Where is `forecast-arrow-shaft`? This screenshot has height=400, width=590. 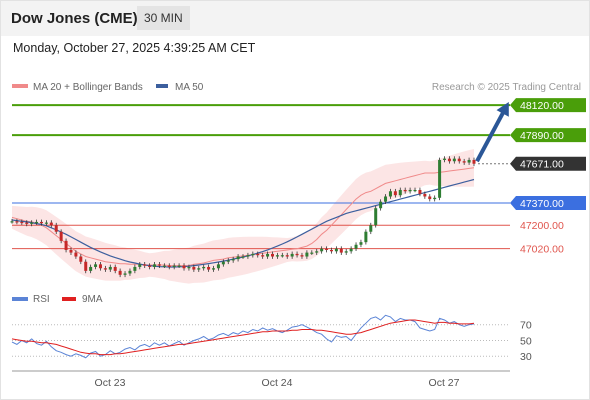
forecast-arrow-shaft is located at coordinates (491, 135).